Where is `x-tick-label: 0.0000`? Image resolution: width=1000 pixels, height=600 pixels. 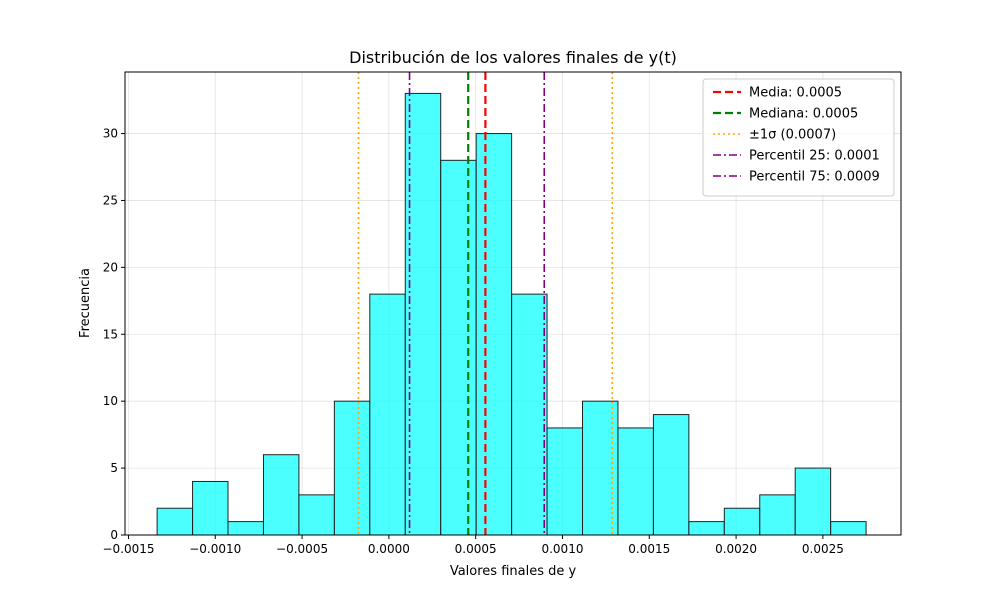
x-tick-label: 0.0000 is located at coordinates (389, 549).